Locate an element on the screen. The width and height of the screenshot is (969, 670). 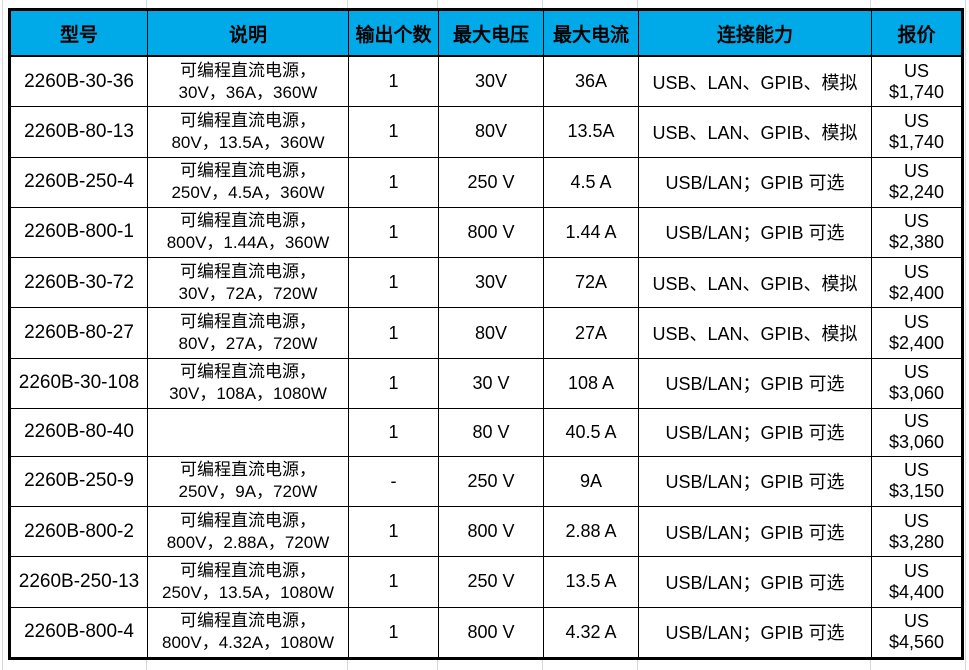
cell-current: 2.88 A is located at coordinates (591, 532).